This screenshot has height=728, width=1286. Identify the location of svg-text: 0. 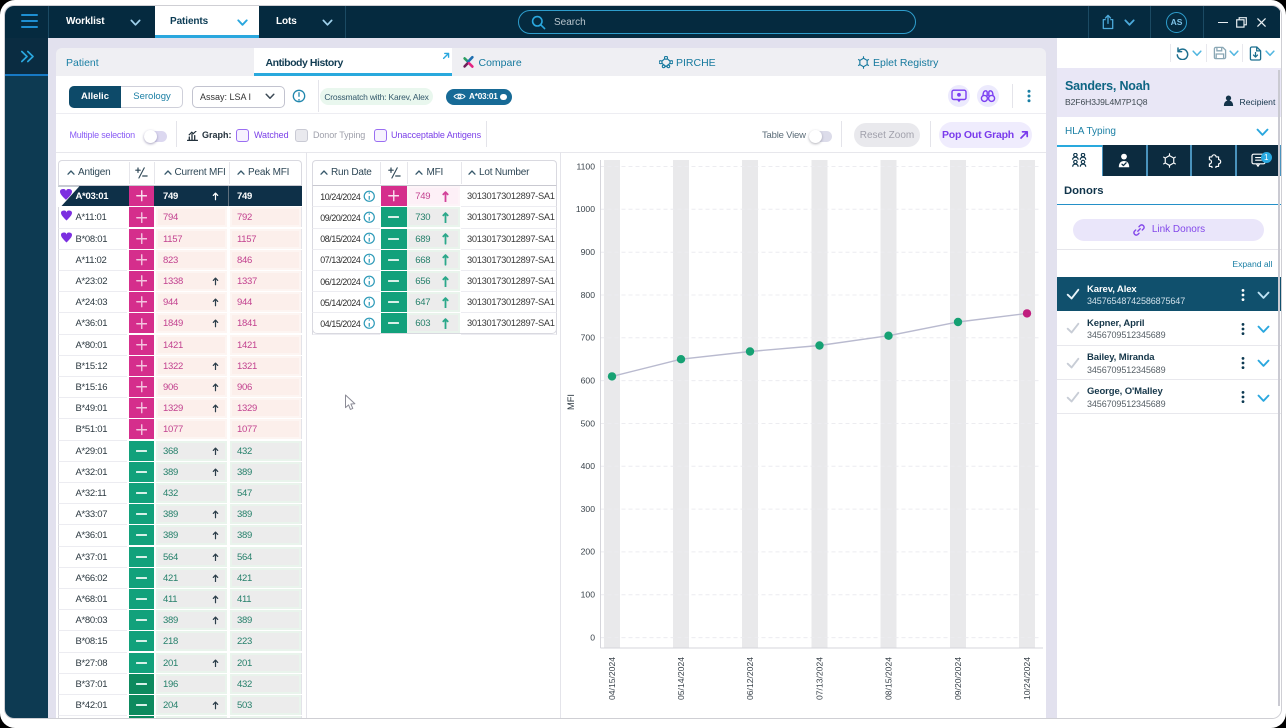
(592, 637).